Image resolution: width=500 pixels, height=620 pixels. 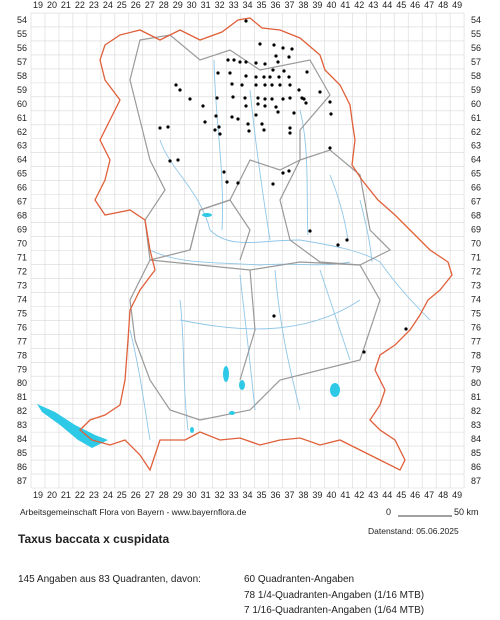 I want to click on row-label: 61, so click(x=476, y=118).